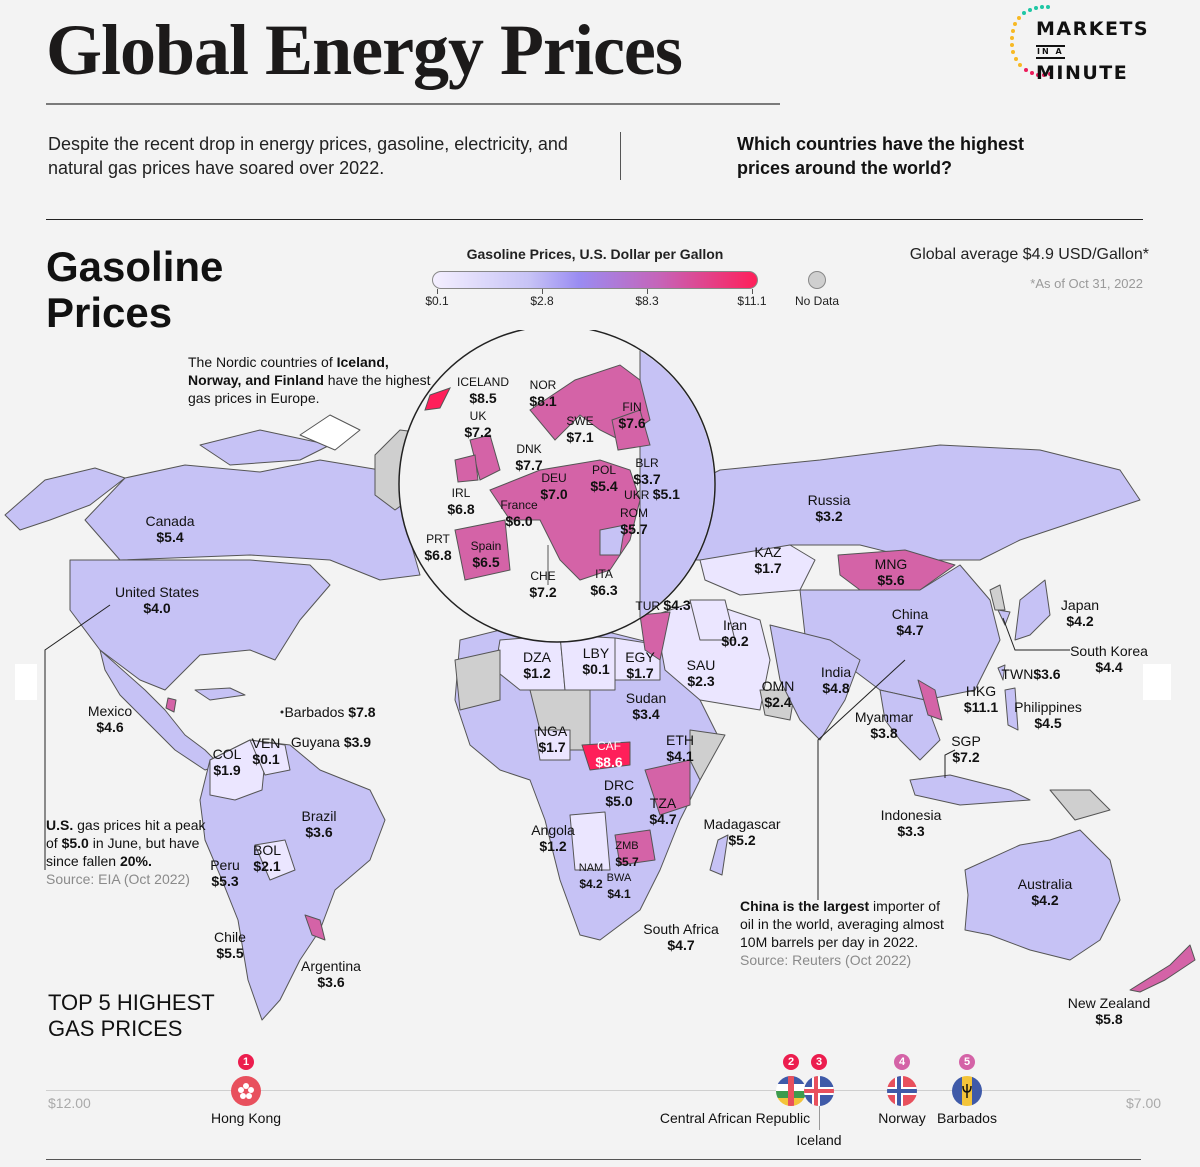  What do you see at coordinates (483, 390) in the screenshot?
I see `label-iceland: ICELAND $8.5` at bounding box center [483, 390].